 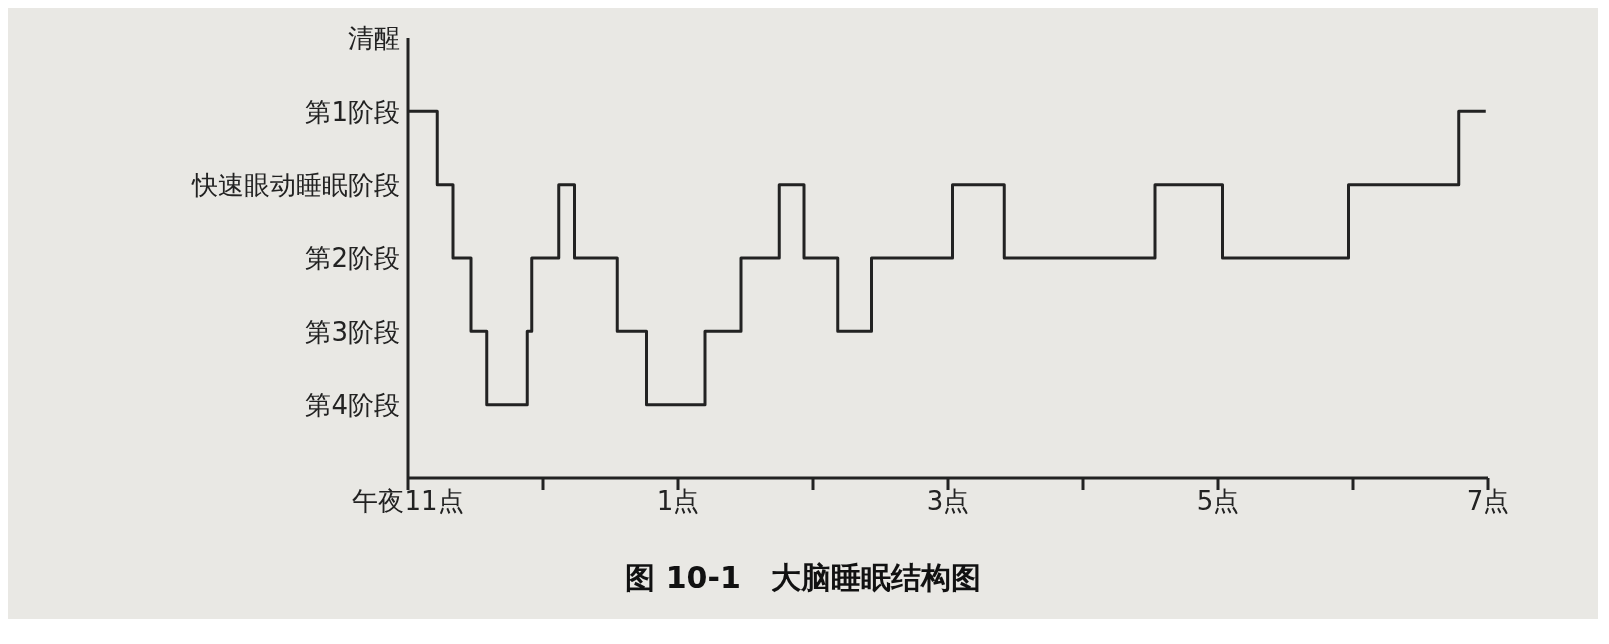 What do you see at coordinates (352, 331) in the screenshot?
I see `text: 第3阶段` at bounding box center [352, 331].